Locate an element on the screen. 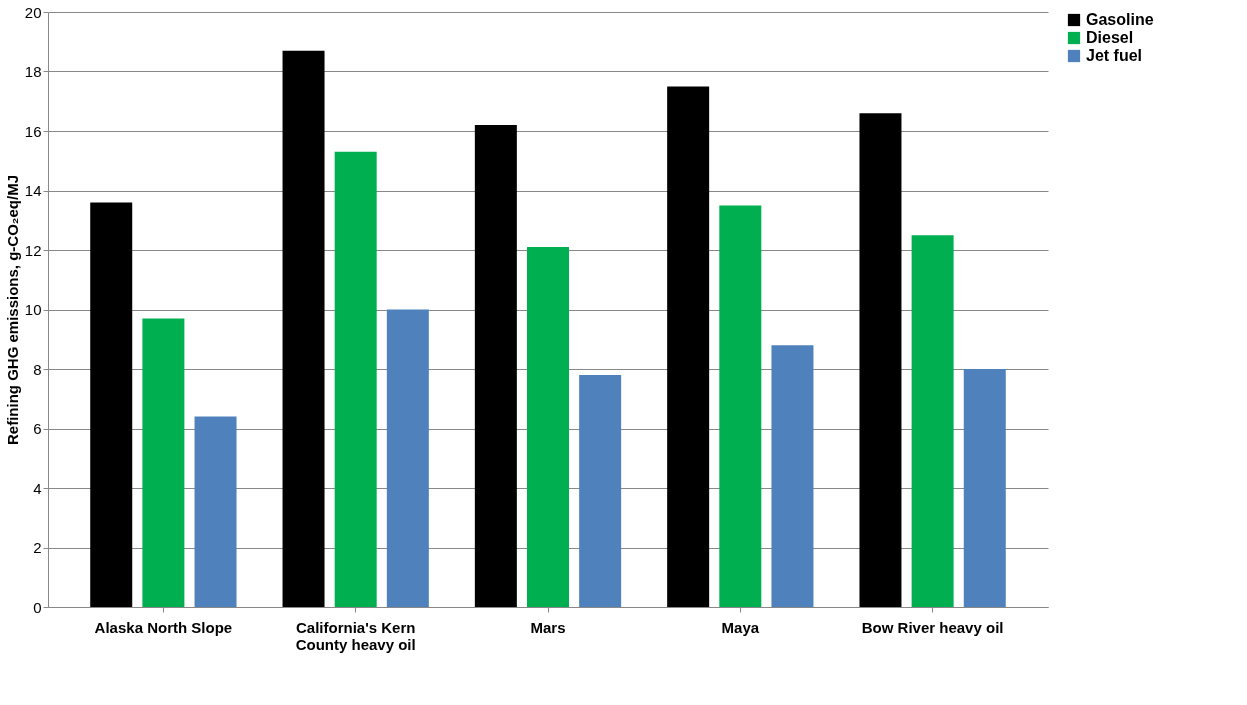 The width and height of the screenshot is (1247, 705). y-tick-label: 0 is located at coordinates (37, 607).